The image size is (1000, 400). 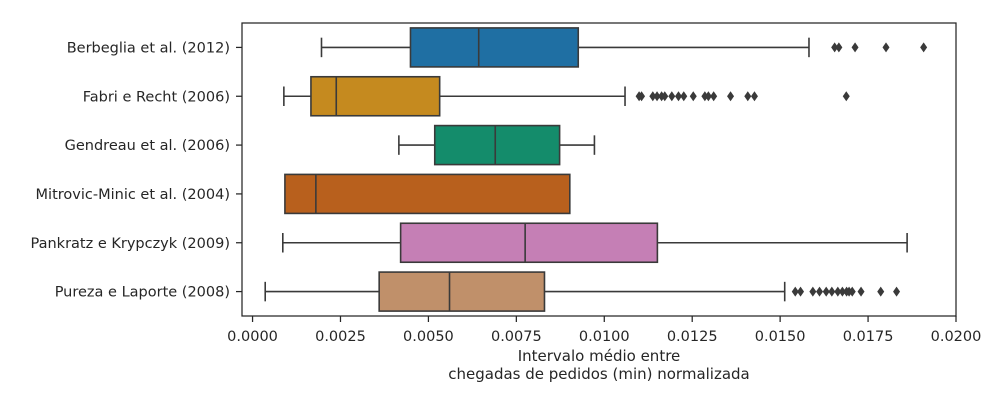 I want to click on y-tick-label: Fabri e Recht (2006), so click(x=156, y=97).